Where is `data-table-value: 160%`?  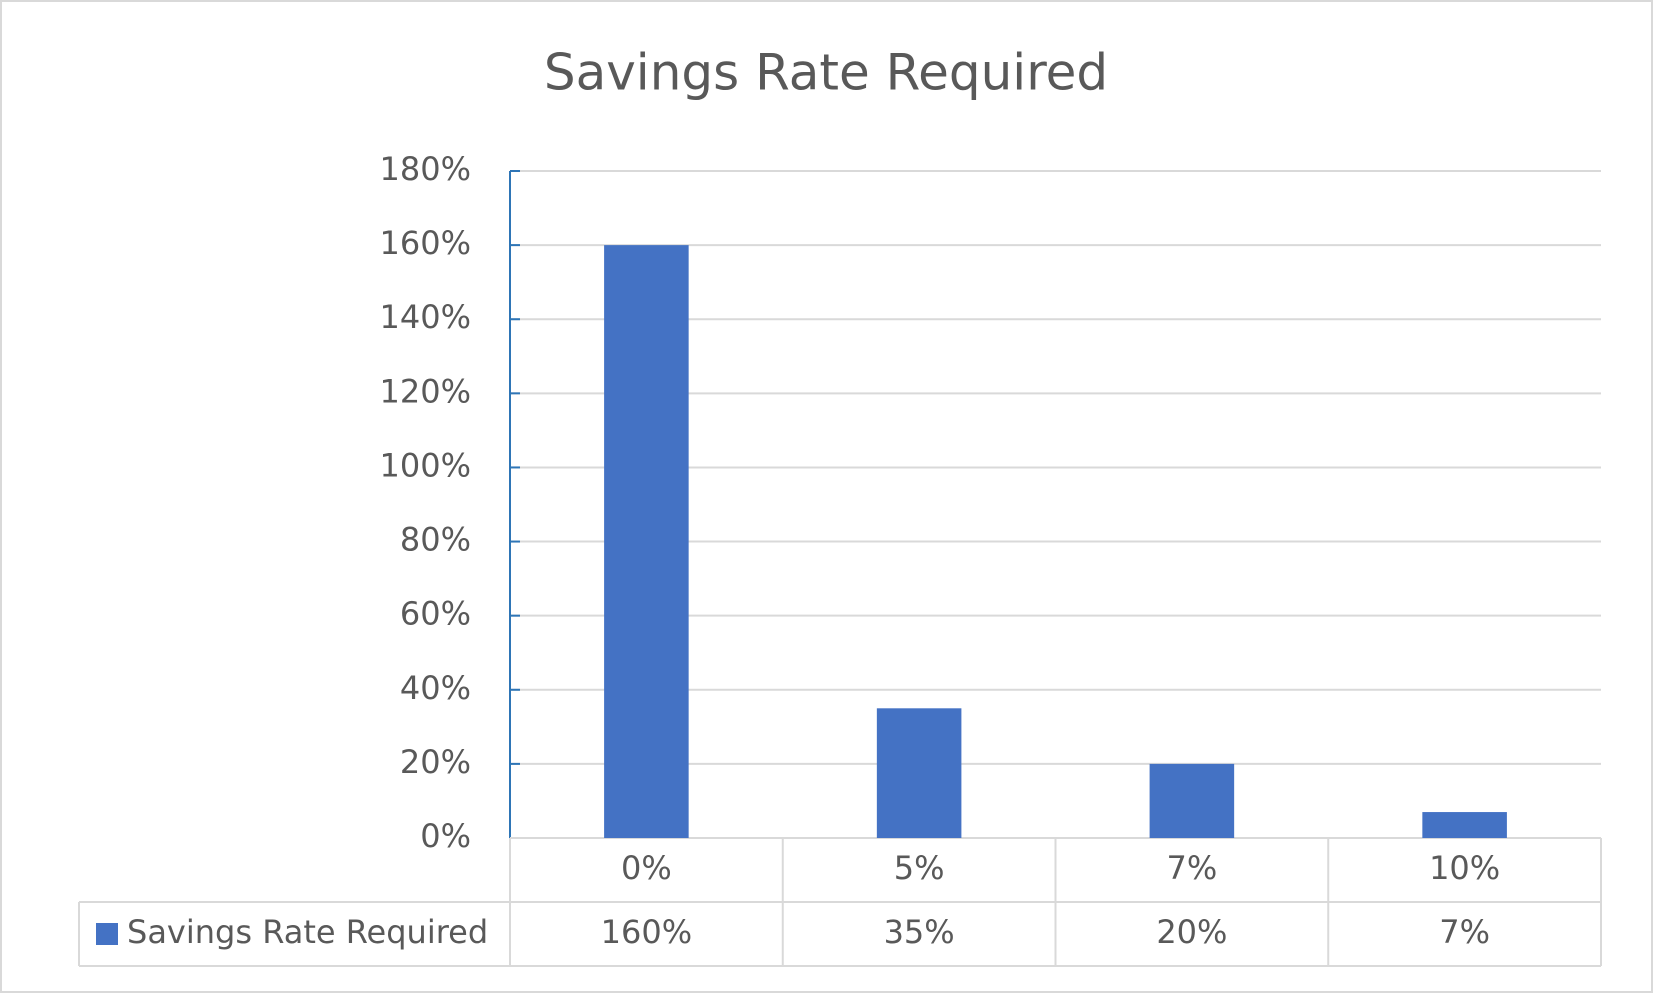
data-table-value: 160% is located at coordinates (646, 932).